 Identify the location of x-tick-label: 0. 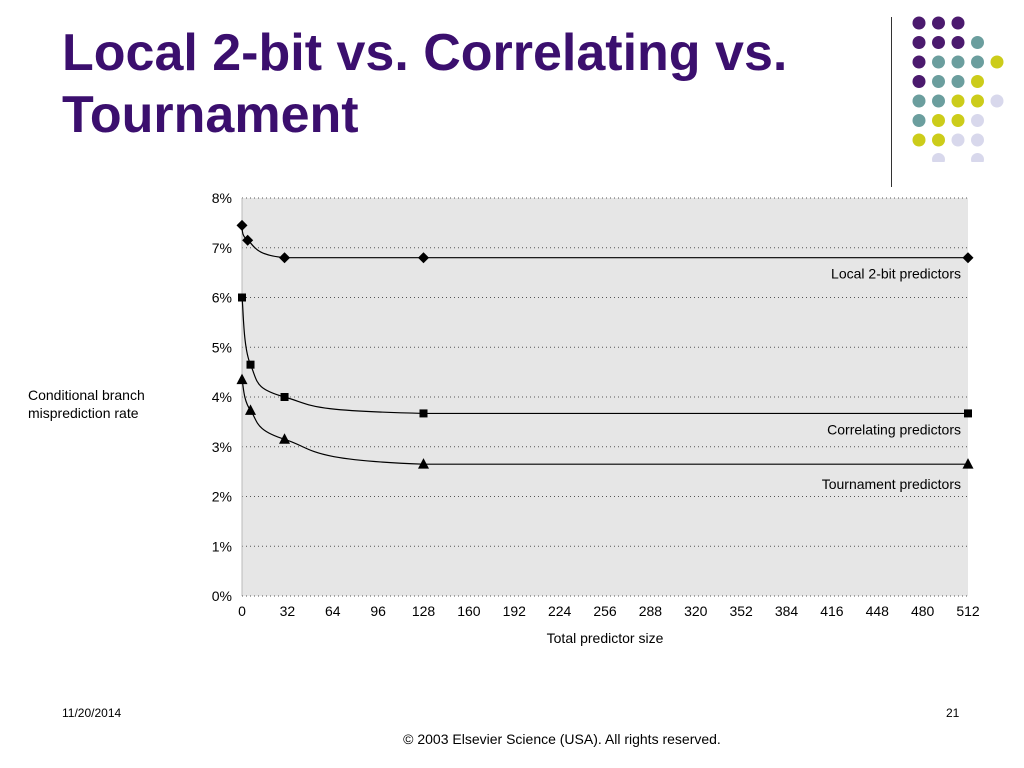
(242, 611).